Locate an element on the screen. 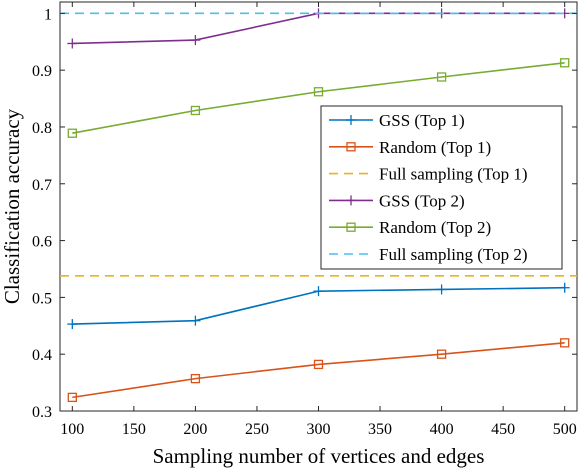  x-tick-label-6: 350 is located at coordinates (380, 429).